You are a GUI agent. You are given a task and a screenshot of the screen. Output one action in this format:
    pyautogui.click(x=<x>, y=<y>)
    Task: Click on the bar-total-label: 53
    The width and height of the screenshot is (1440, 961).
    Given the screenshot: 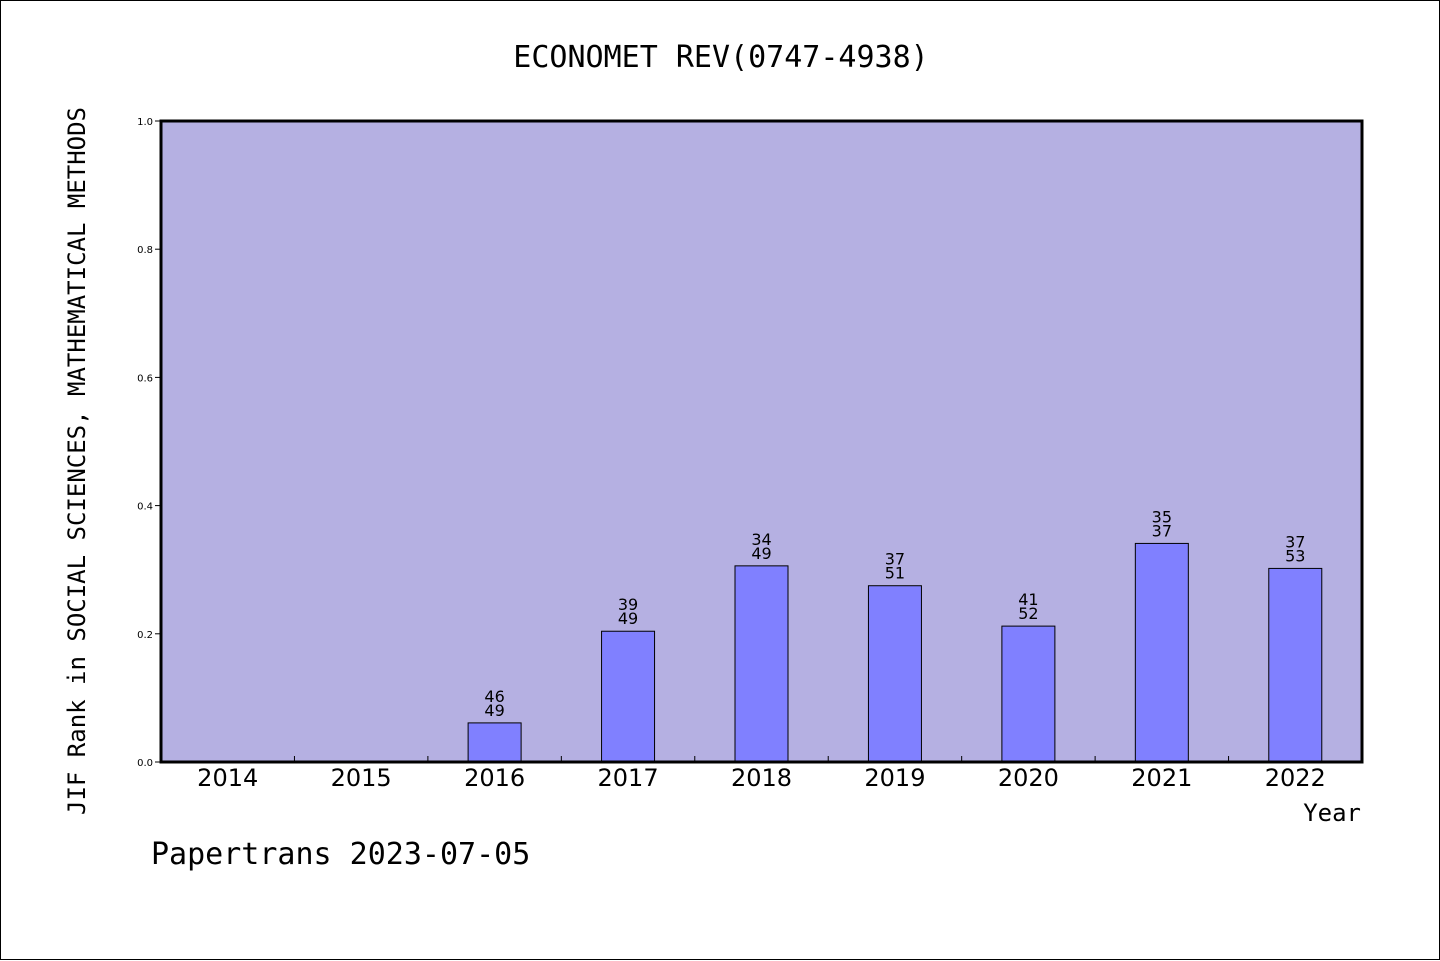 What is the action you would take?
    pyautogui.click(x=1295, y=555)
    